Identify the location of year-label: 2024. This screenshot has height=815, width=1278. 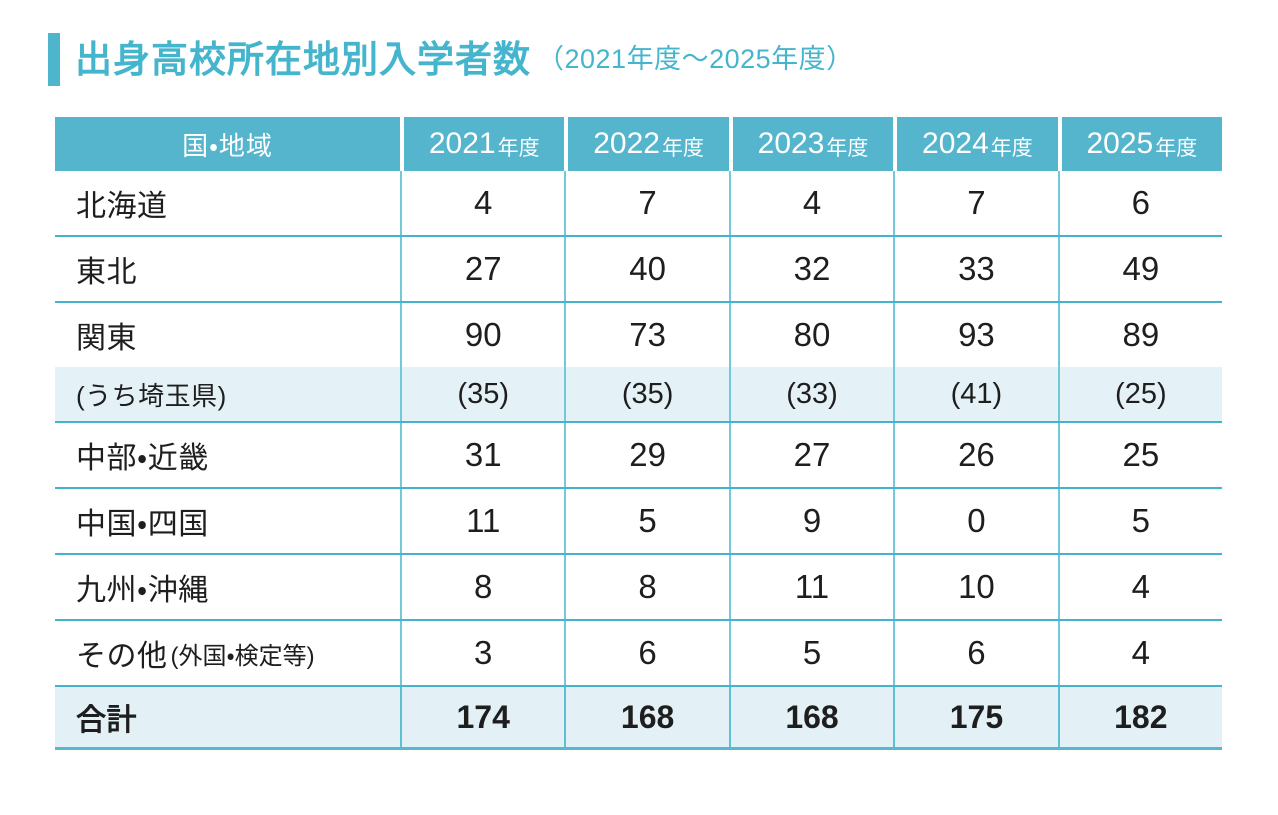
(955, 143).